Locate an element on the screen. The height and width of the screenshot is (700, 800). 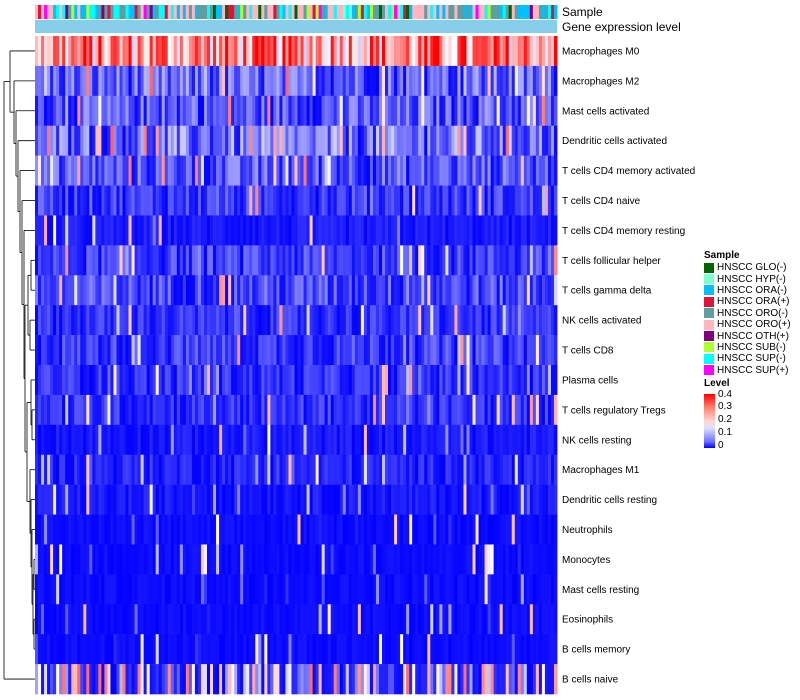
sample-legend-item: HNSCC GLO(-) is located at coordinates (747, 267).